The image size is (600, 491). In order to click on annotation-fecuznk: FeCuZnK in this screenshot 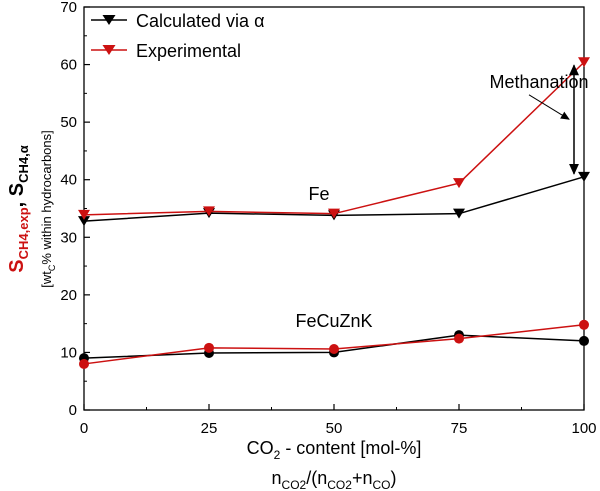, I will do `click(333, 321)`.